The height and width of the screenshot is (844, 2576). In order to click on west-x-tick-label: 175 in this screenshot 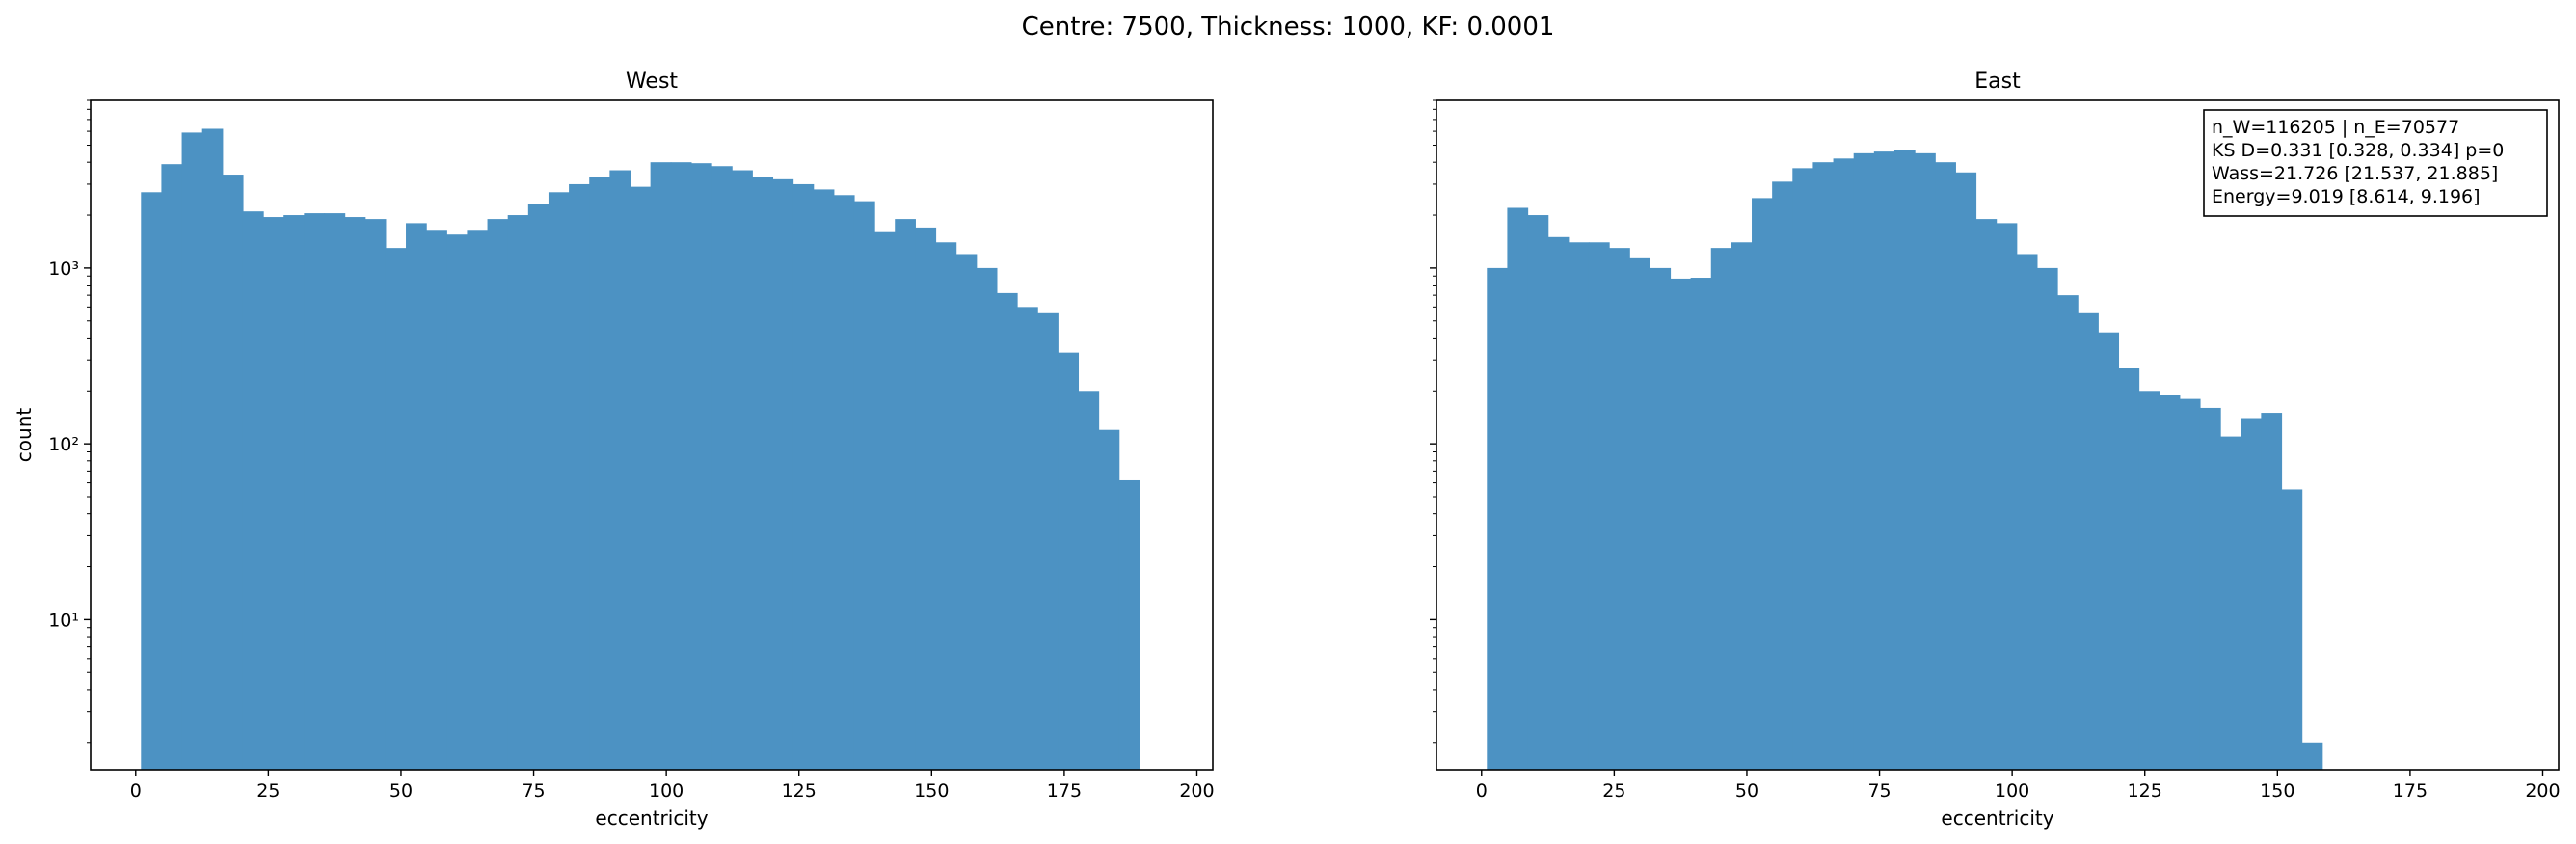, I will do `click(1065, 791)`.